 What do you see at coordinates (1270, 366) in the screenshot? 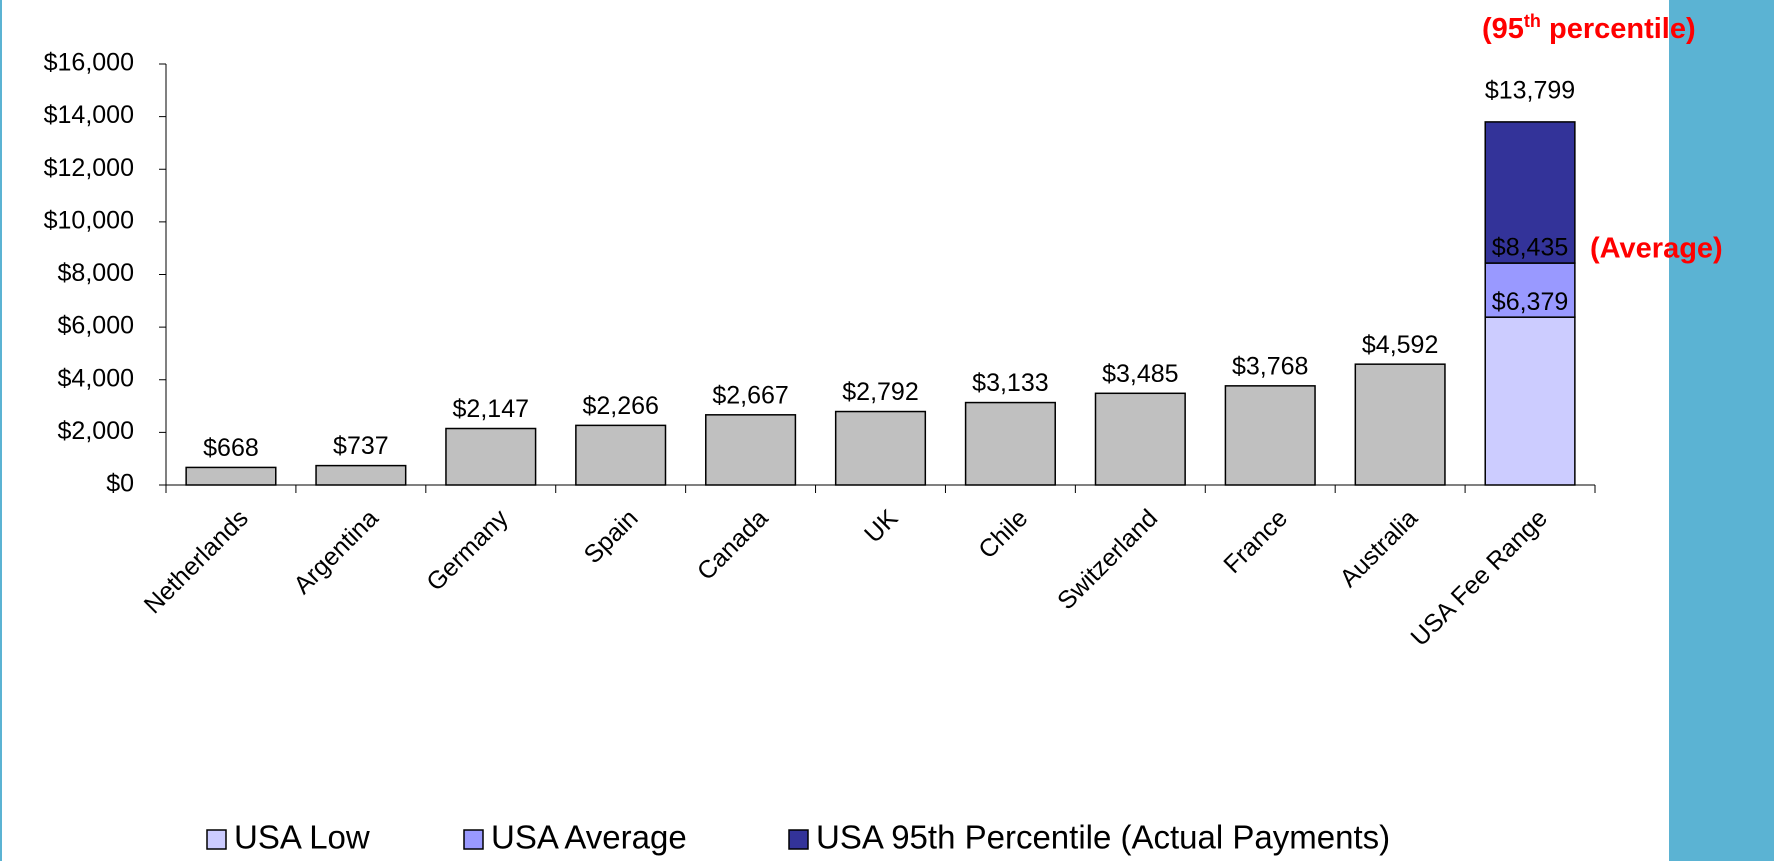
I see `value-label: $3,768` at bounding box center [1270, 366].